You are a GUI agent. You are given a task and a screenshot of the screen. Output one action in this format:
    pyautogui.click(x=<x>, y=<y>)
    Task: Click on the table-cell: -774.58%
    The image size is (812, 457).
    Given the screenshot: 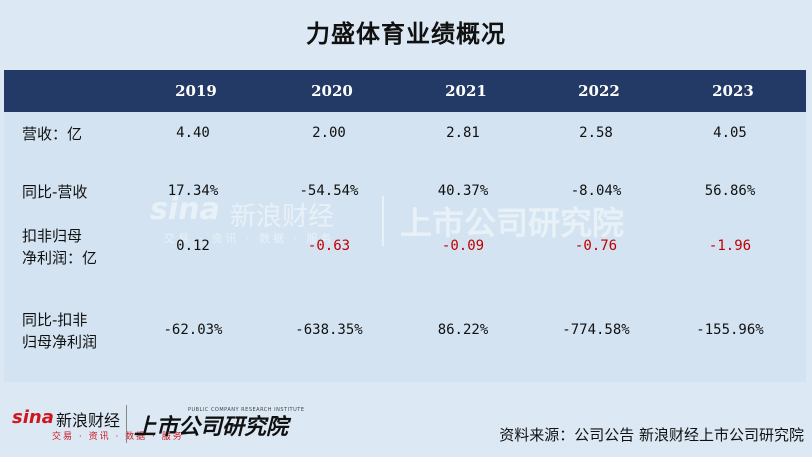 What is the action you would take?
    pyautogui.click(x=596, y=330)
    